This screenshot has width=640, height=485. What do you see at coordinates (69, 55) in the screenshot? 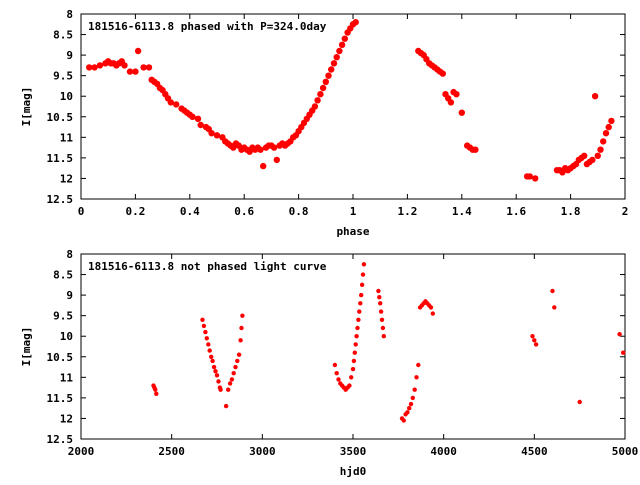
I see `phased-y-tick-label: 9` at bounding box center [69, 55].